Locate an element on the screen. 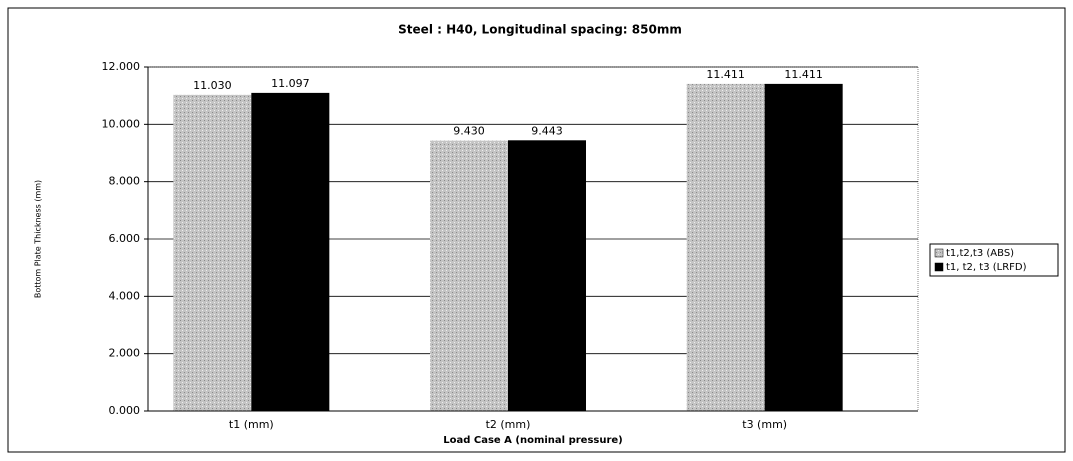 The height and width of the screenshot is (461, 1073). y-tick-label: 4.000 is located at coordinates (125, 295).